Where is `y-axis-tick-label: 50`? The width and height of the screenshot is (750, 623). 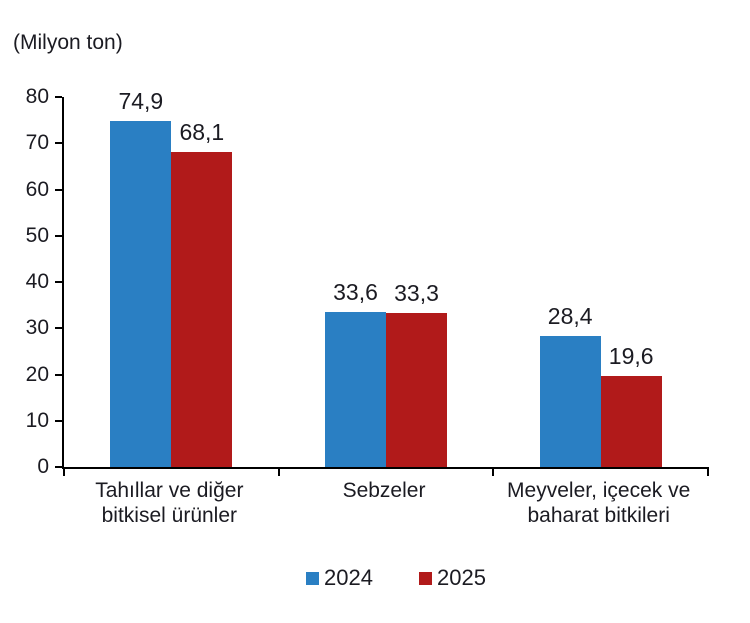 y-axis-tick-label: 50 is located at coordinates (37, 235).